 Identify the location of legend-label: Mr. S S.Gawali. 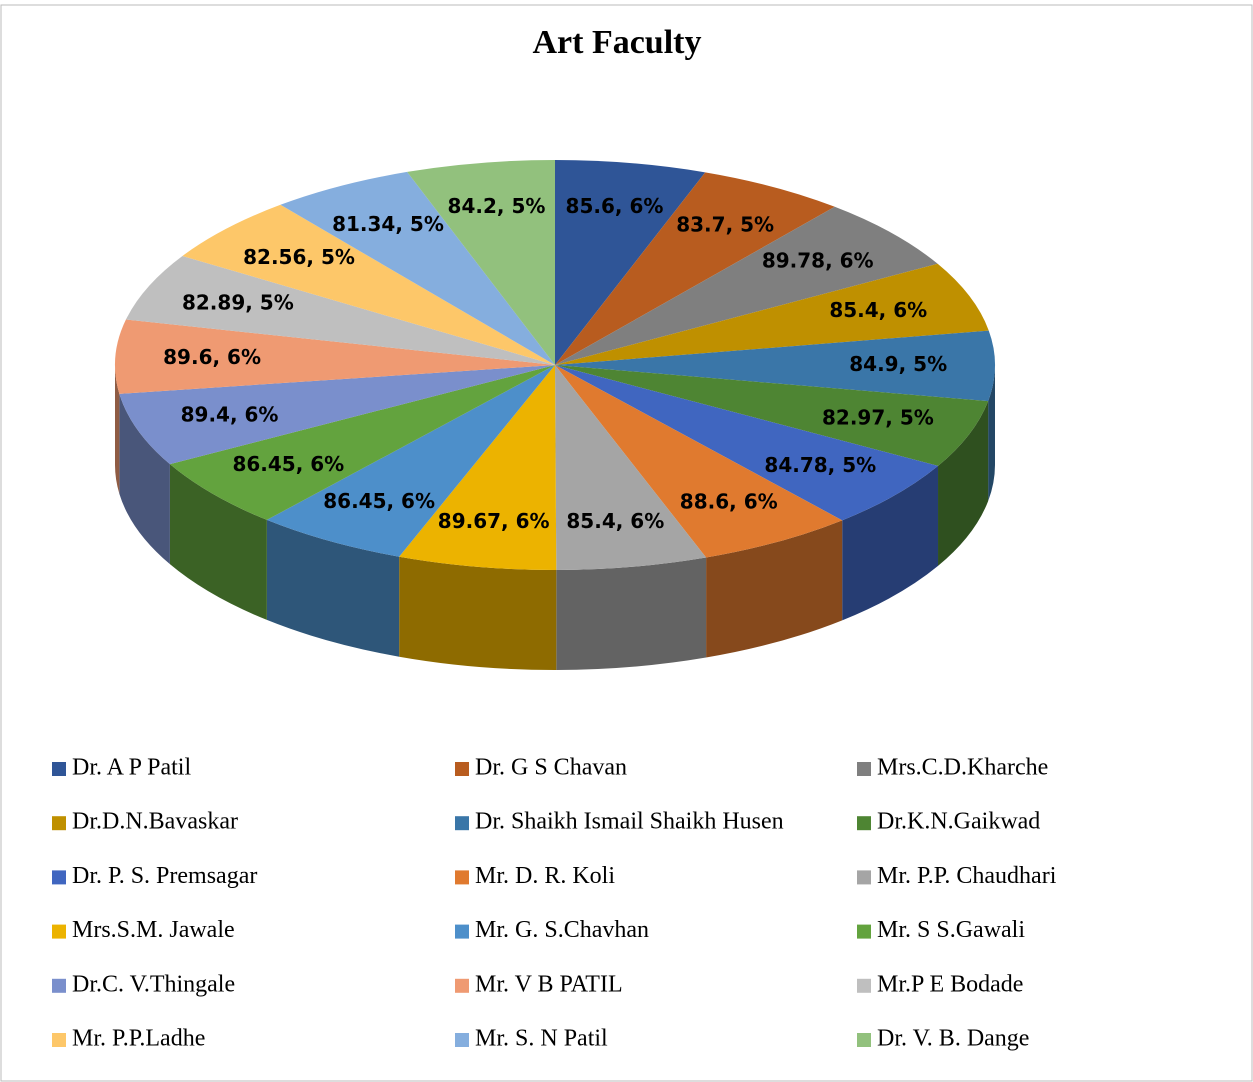
(951, 930).